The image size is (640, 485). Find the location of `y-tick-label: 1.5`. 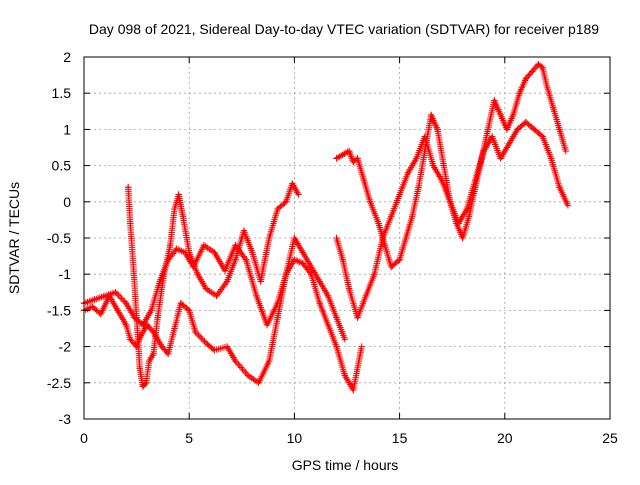

y-tick-label: 1.5 is located at coordinates (62, 93).